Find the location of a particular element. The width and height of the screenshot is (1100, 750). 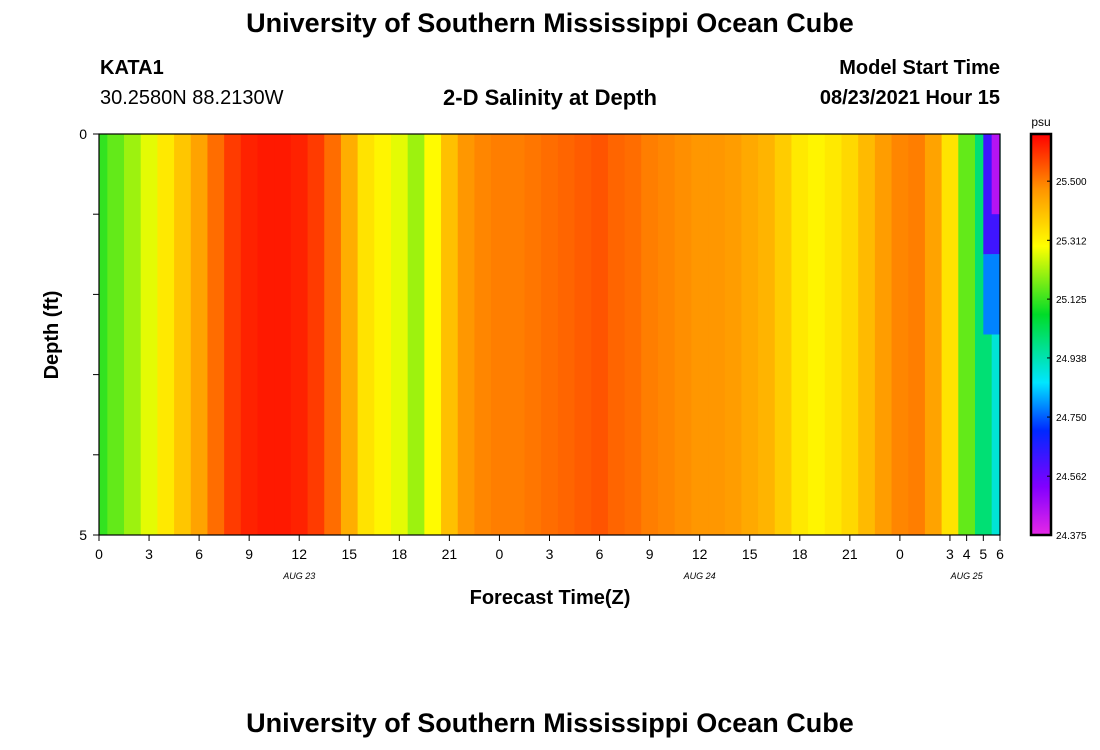

x-tick-label: 4 is located at coordinates (967, 554).